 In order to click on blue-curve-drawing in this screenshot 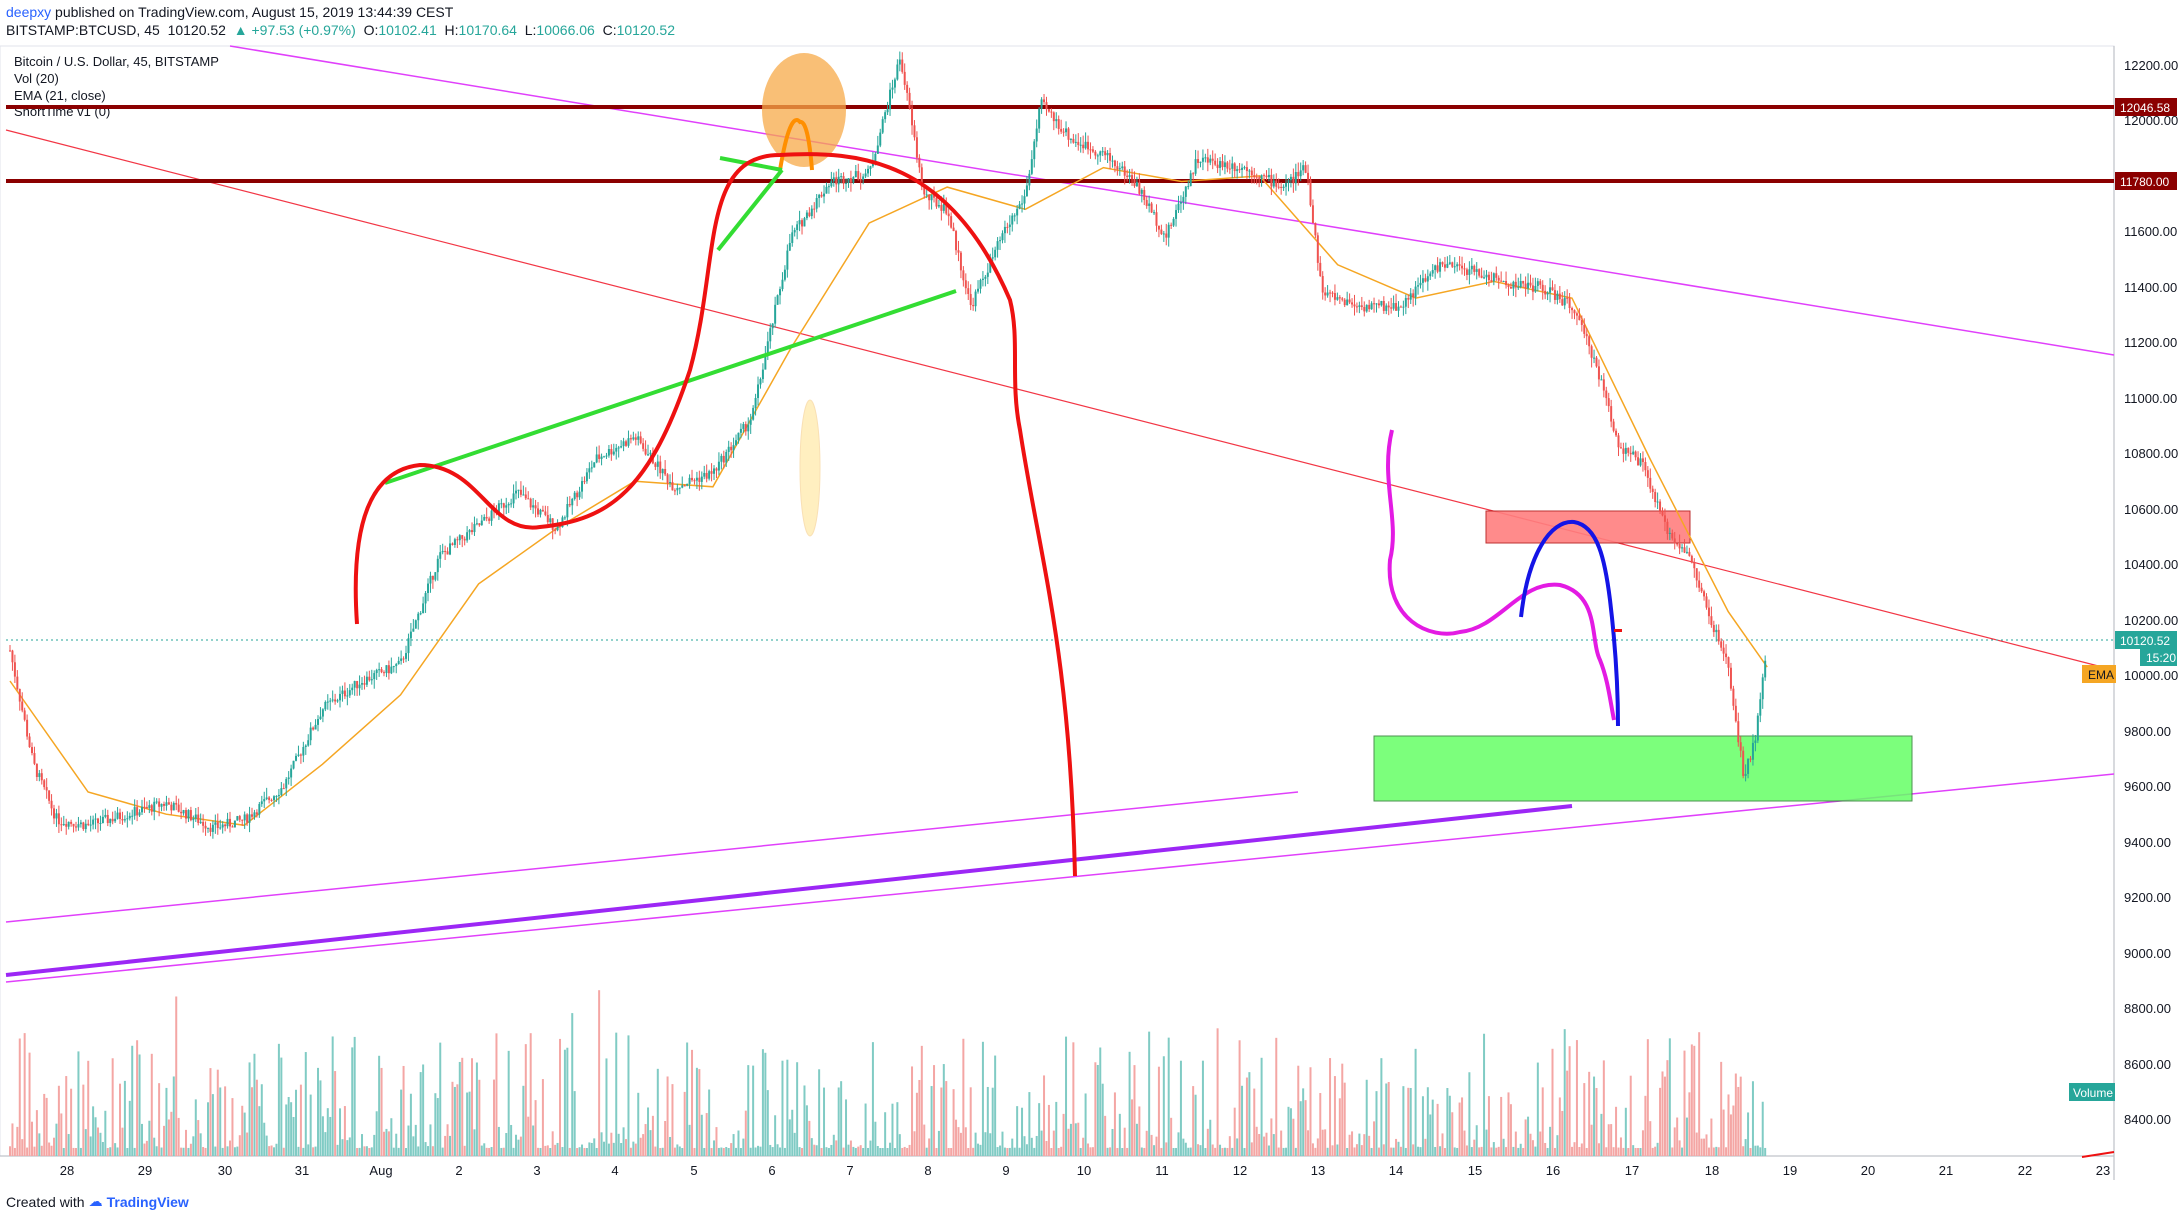, I will do `click(1569, 623)`.